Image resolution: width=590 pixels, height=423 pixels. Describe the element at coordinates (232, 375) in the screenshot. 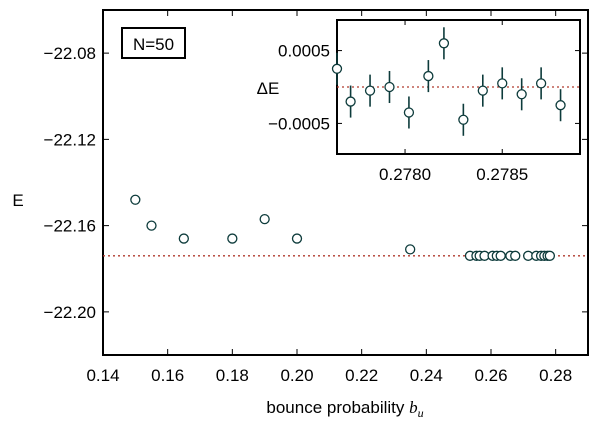

I see `x-tick-label: 0.18` at that location.